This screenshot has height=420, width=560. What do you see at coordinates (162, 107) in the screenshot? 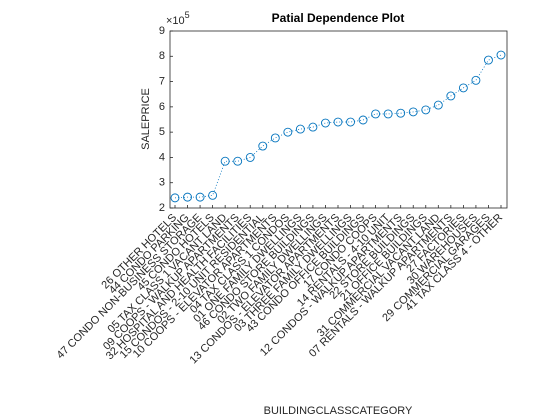
I see `y-tick-label: 6` at bounding box center [162, 107].